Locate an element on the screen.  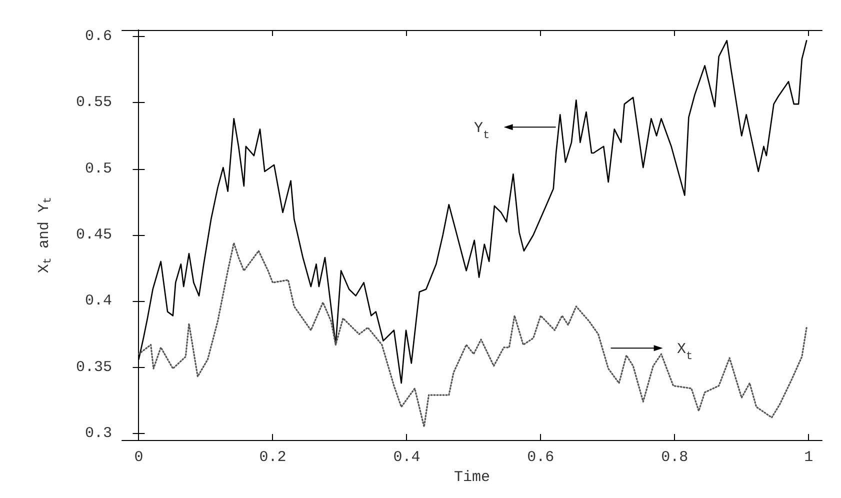
y-tick-label: 0.35 is located at coordinates (94, 367).